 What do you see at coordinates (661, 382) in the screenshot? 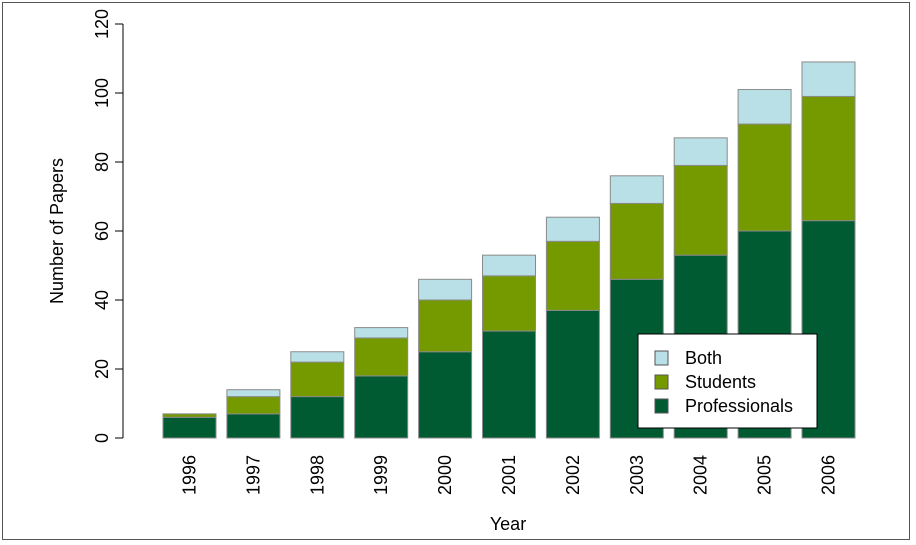
I see `legend-swatch-students` at bounding box center [661, 382].